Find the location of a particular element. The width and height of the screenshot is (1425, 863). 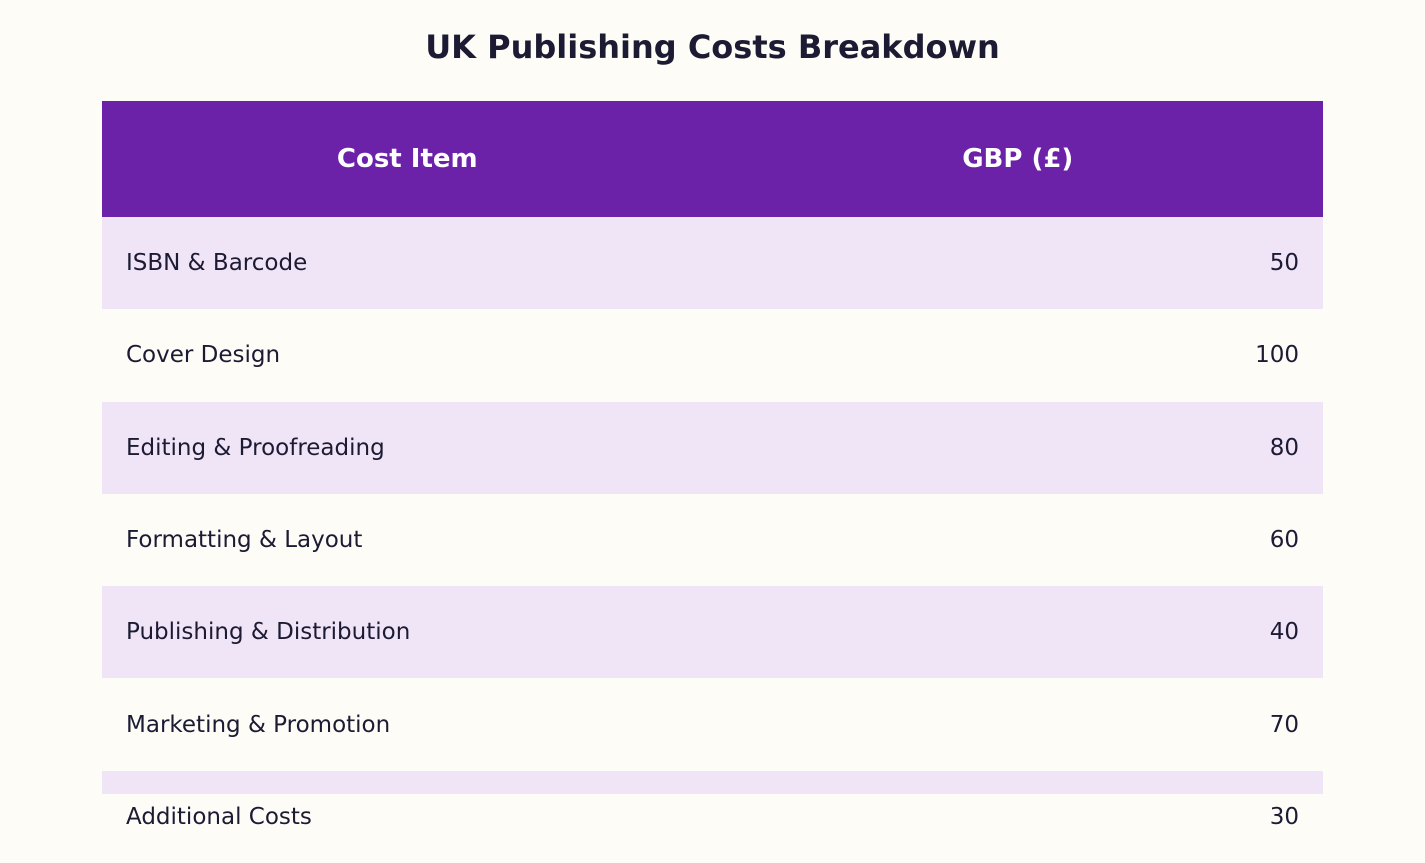

table-row: Publishing & Distribution 40 is located at coordinates (712, 632).